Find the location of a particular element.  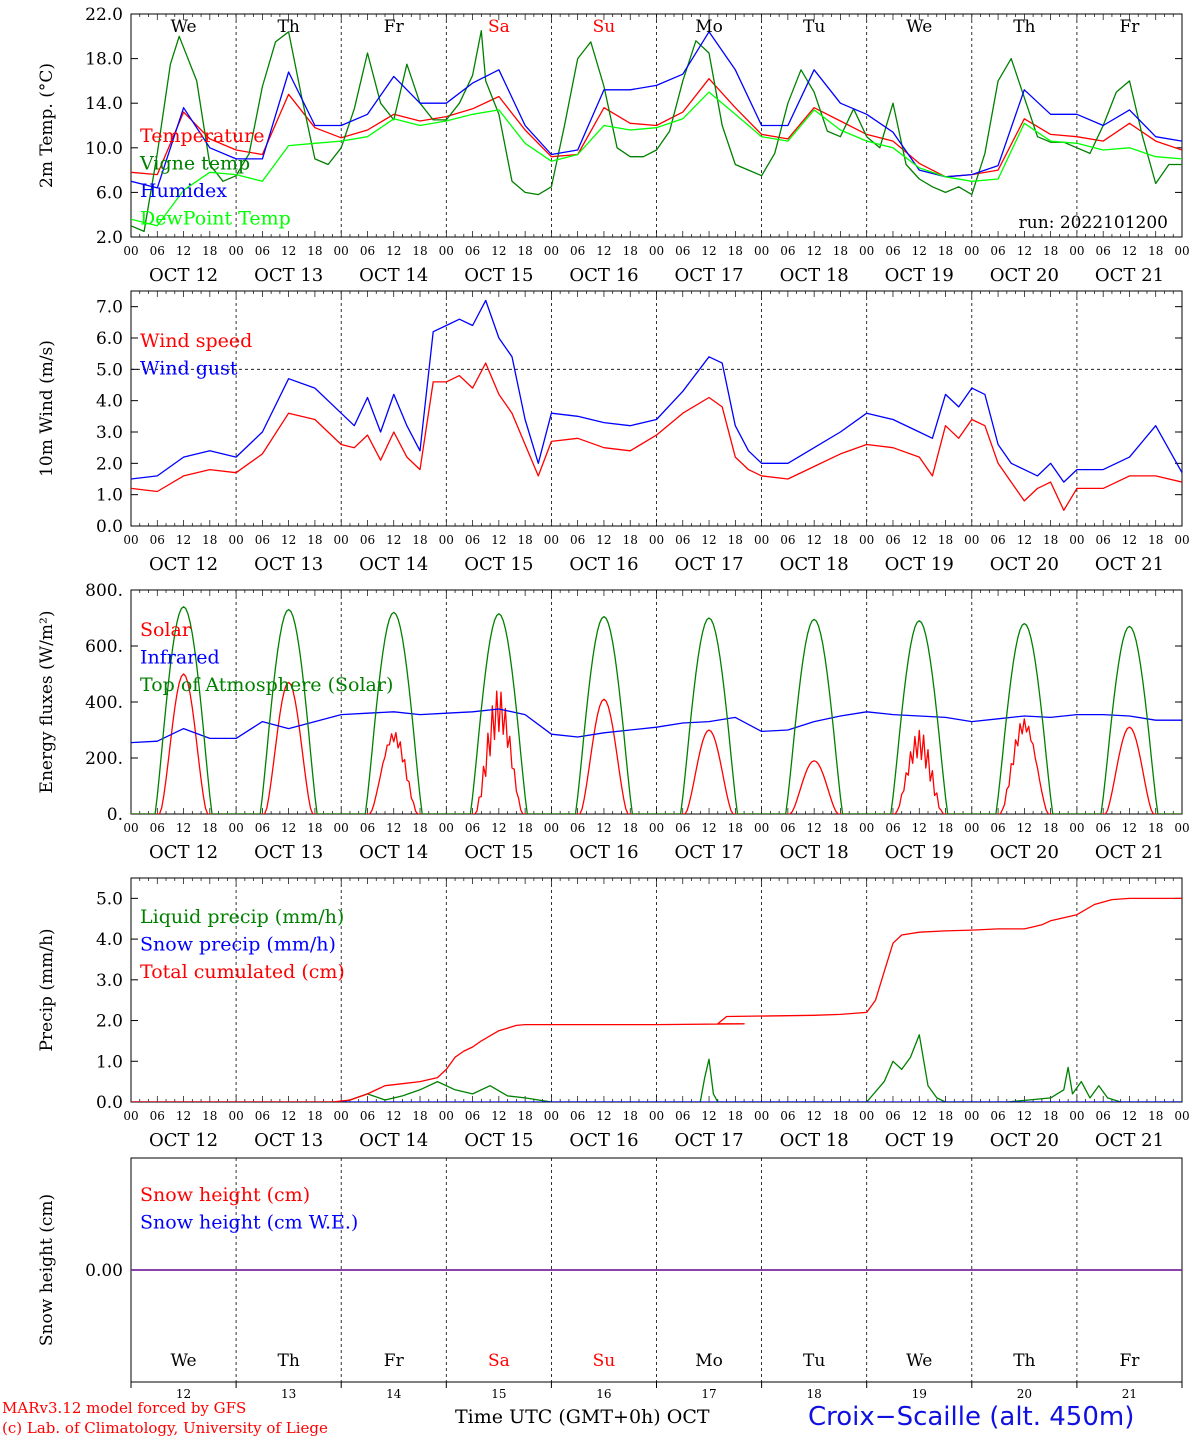

station-name: Croix−Scaille (alt. 450m) is located at coordinates (971, 1417).